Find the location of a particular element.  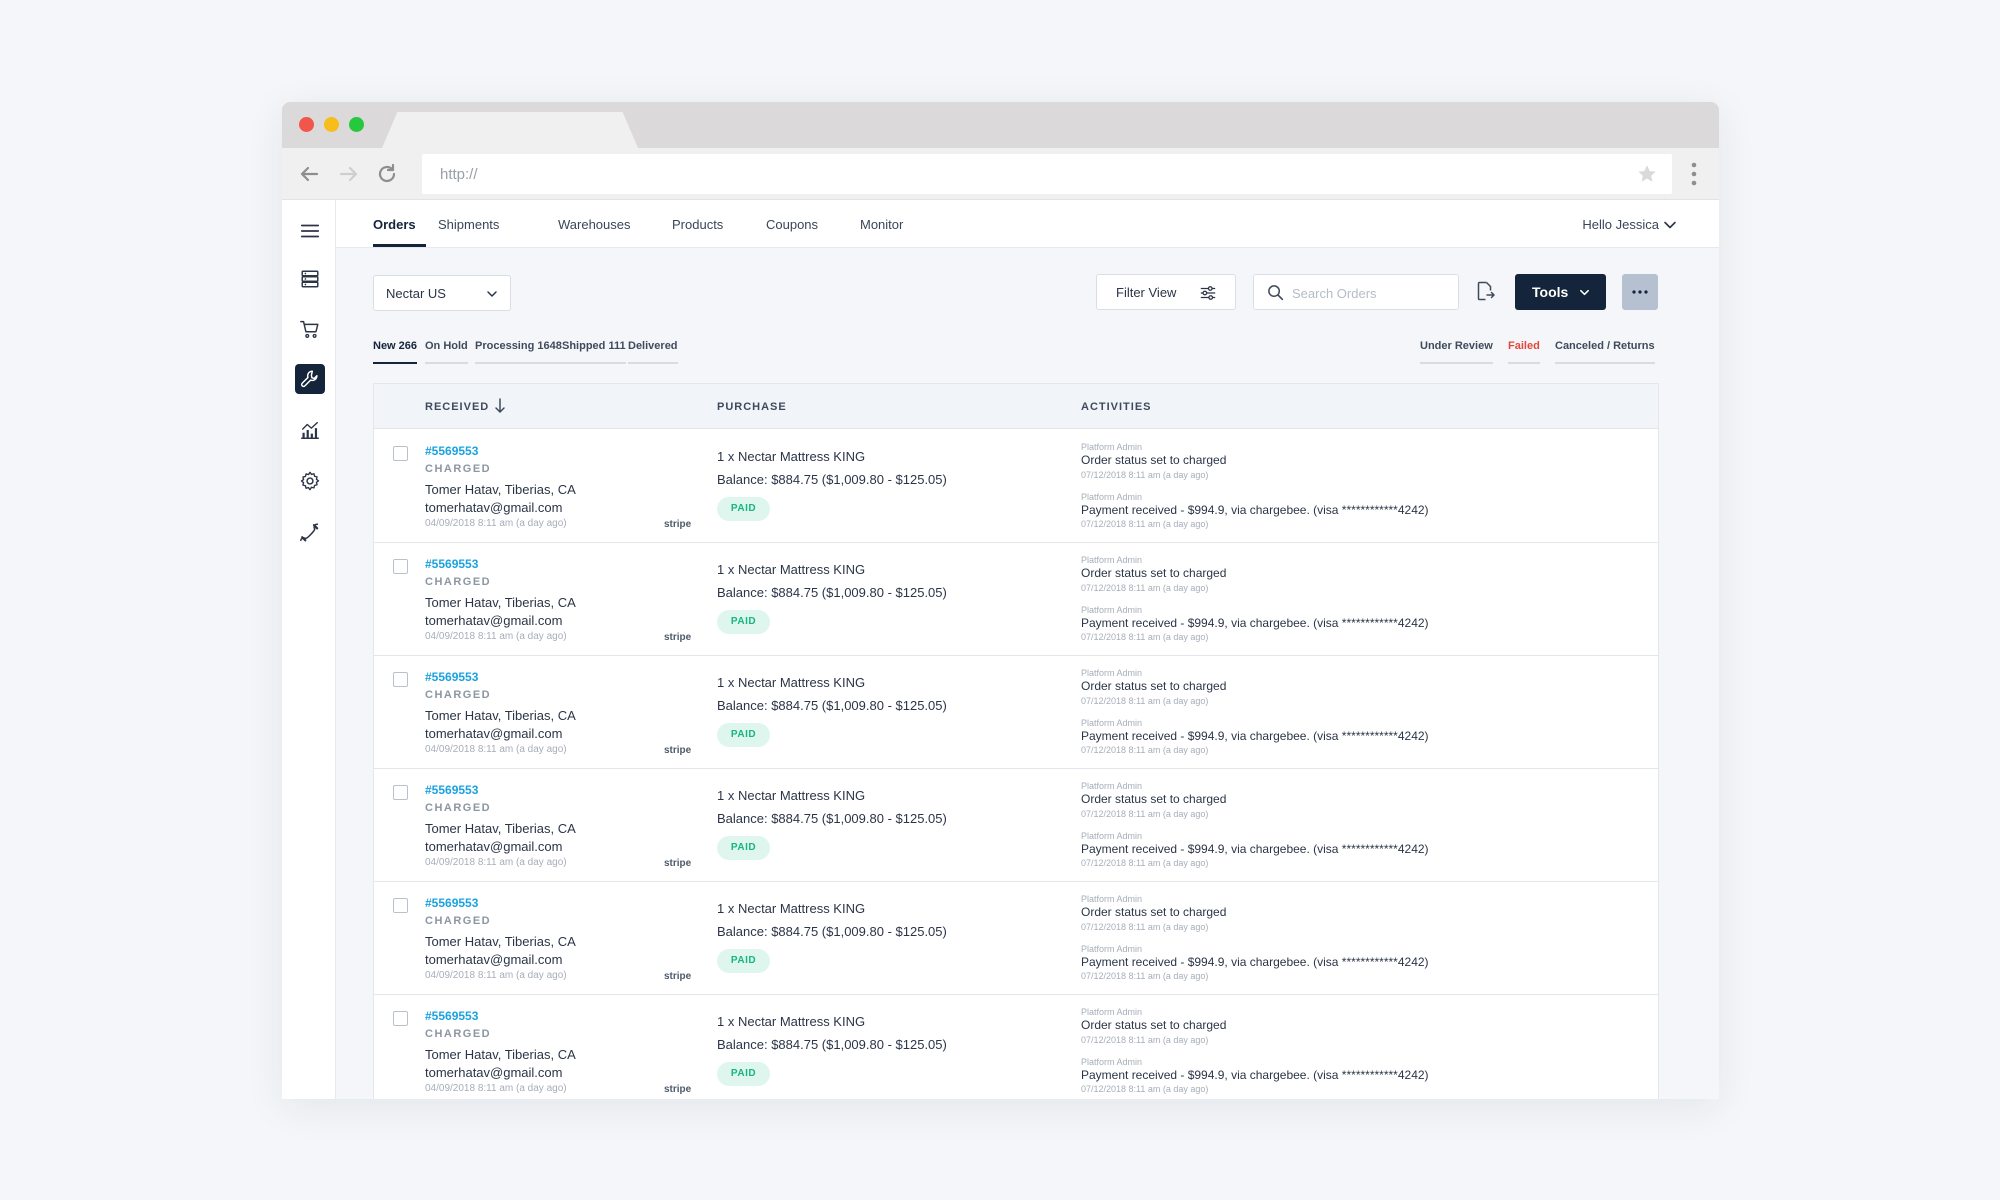

close-window-button is located at coordinates (306, 124).